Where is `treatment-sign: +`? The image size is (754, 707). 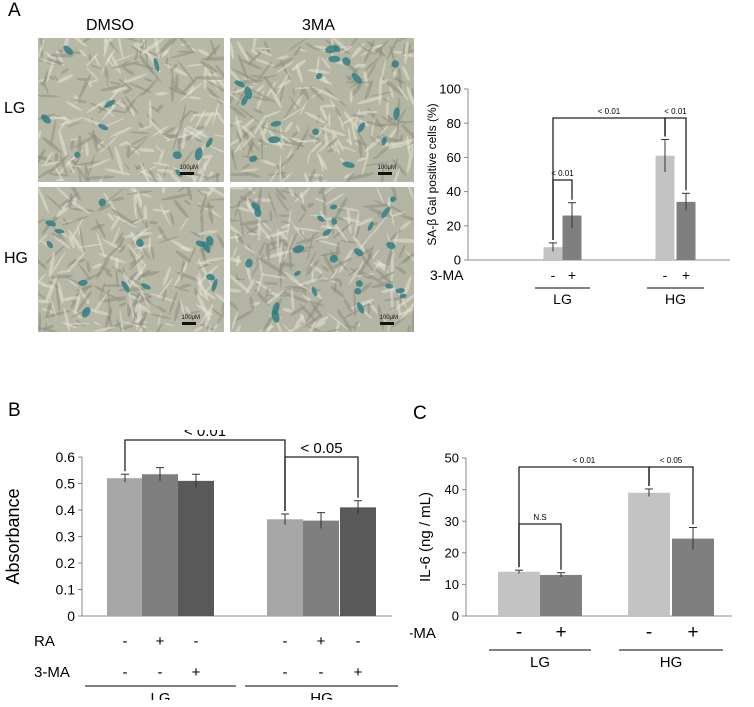 treatment-sign: + is located at coordinates (572, 275).